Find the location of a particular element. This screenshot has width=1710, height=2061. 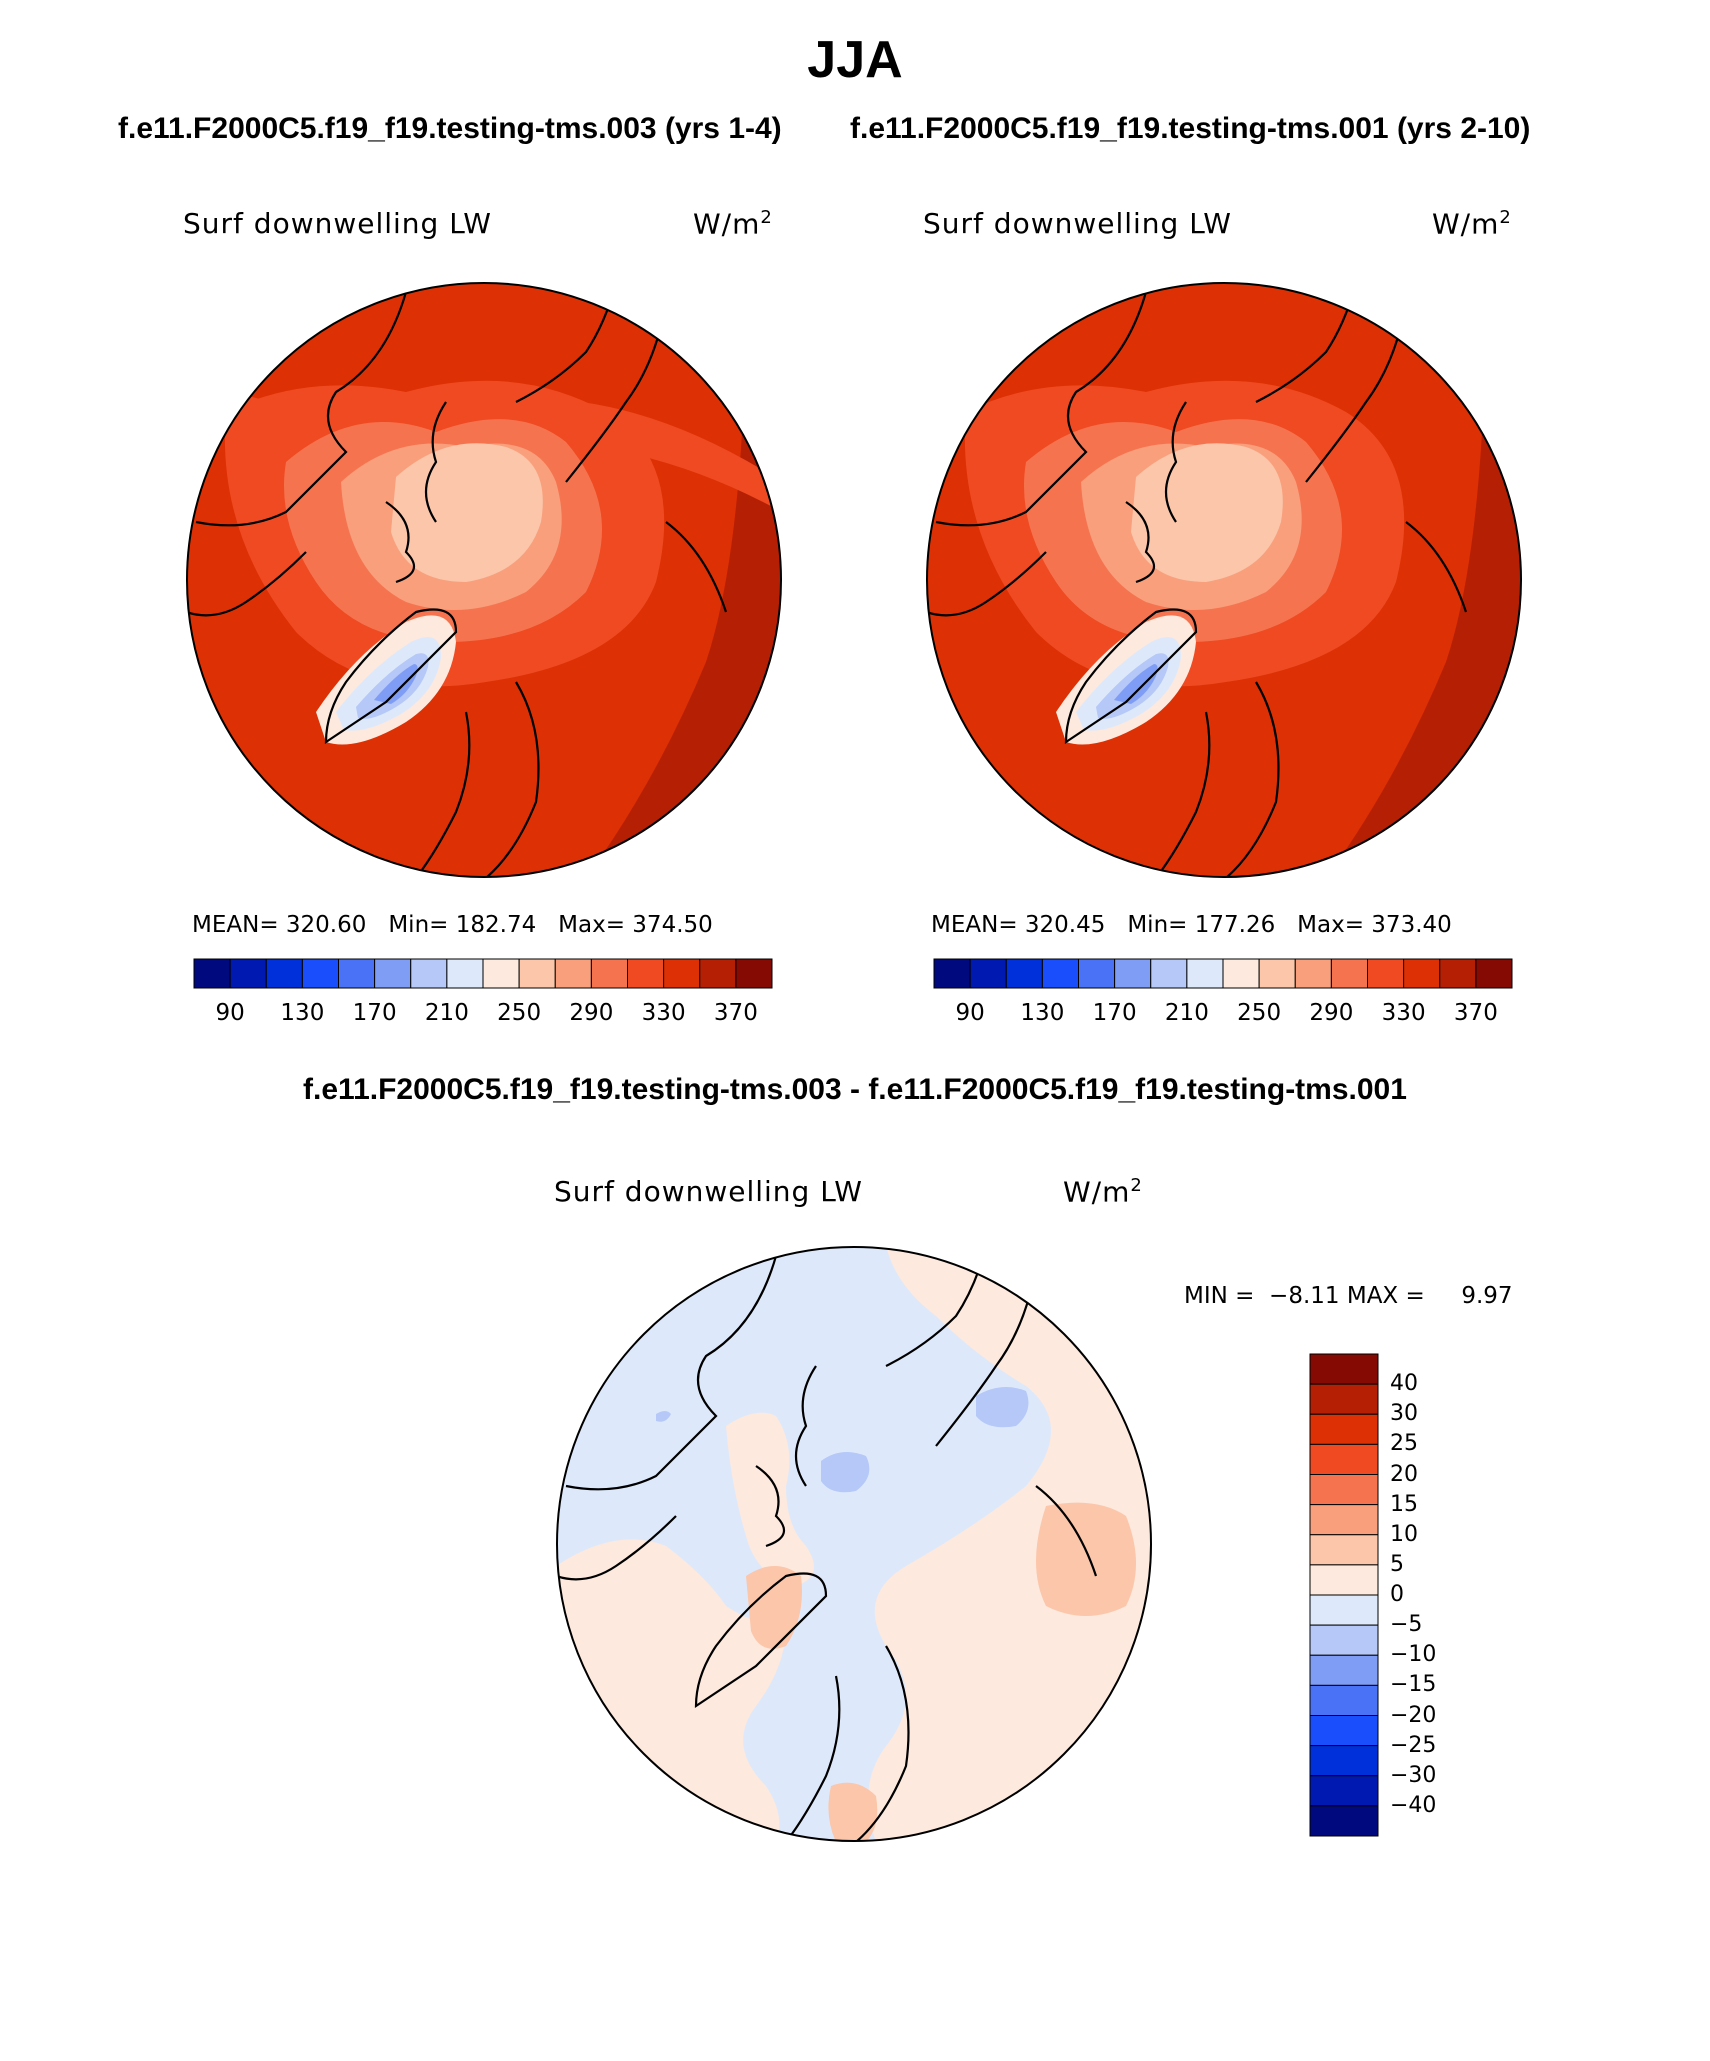

colorbar-tick-label: 30 is located at coordinates (1404, 1414).